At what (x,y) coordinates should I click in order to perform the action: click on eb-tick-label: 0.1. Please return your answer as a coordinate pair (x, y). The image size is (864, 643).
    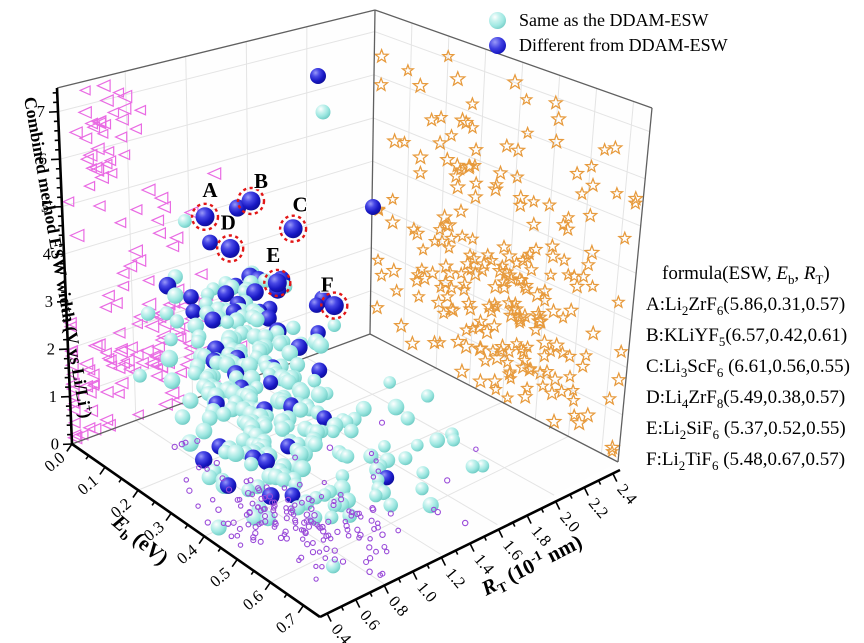
    Looking at the image, I should click on (88, 485).